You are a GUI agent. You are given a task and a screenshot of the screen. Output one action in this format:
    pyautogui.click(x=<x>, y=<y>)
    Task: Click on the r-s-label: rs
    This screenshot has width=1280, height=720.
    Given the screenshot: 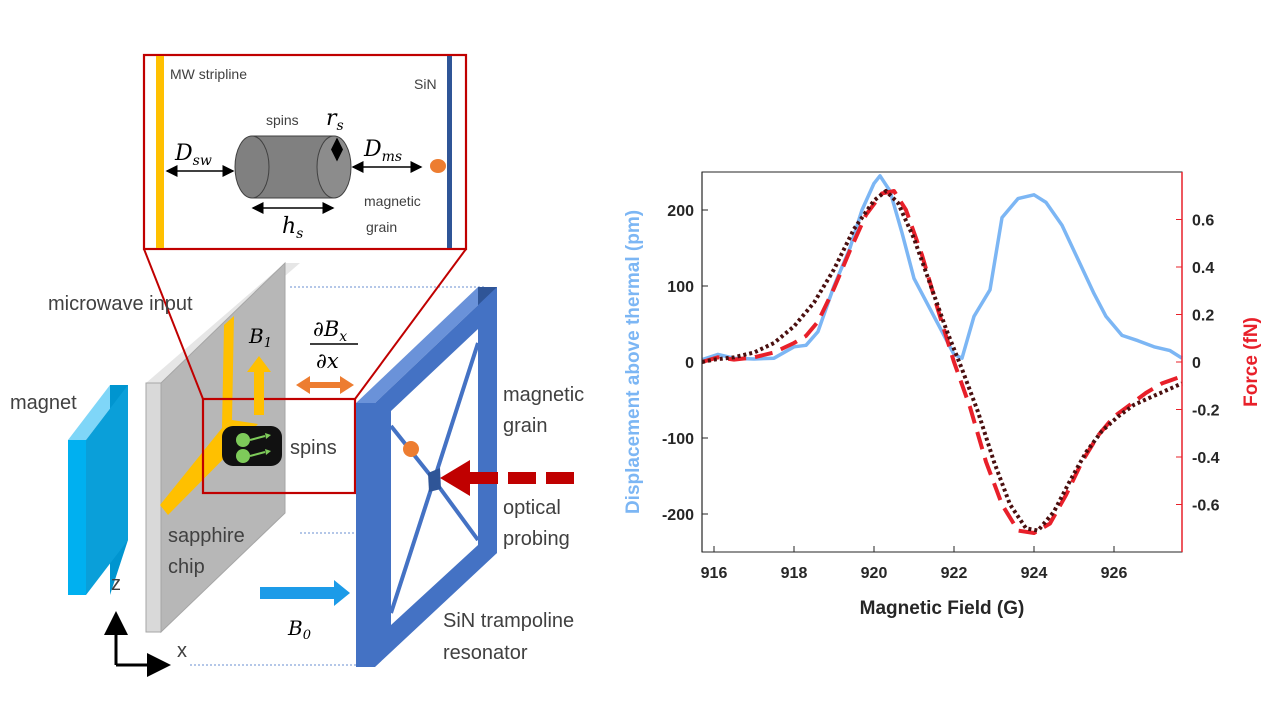 What is the action you would take?
    pyautogui.click(x=335, y=120)
    